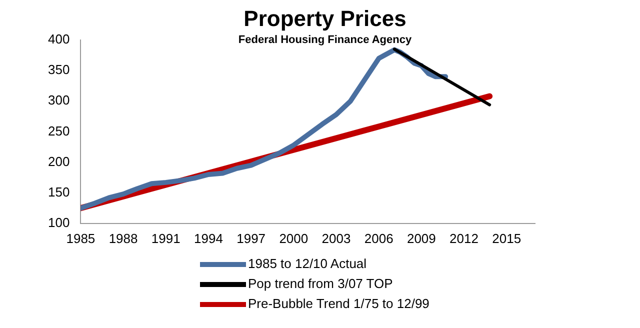  What do you see at coordinates (325, 19) in the screenshot?
I see `chart-title: Property Prices` at bounding box center [325, 19].